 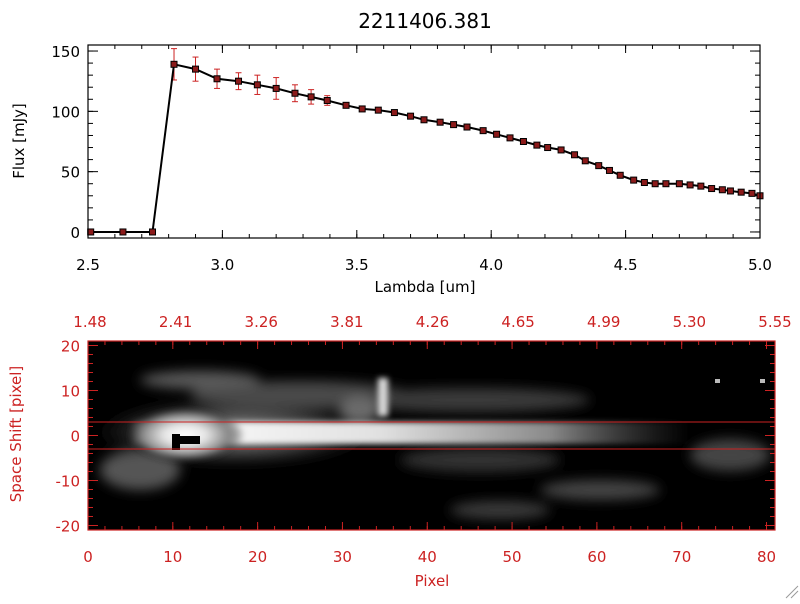 I want to click on image-top-wavelength-label: 4.99, so click(x=603, y=322).